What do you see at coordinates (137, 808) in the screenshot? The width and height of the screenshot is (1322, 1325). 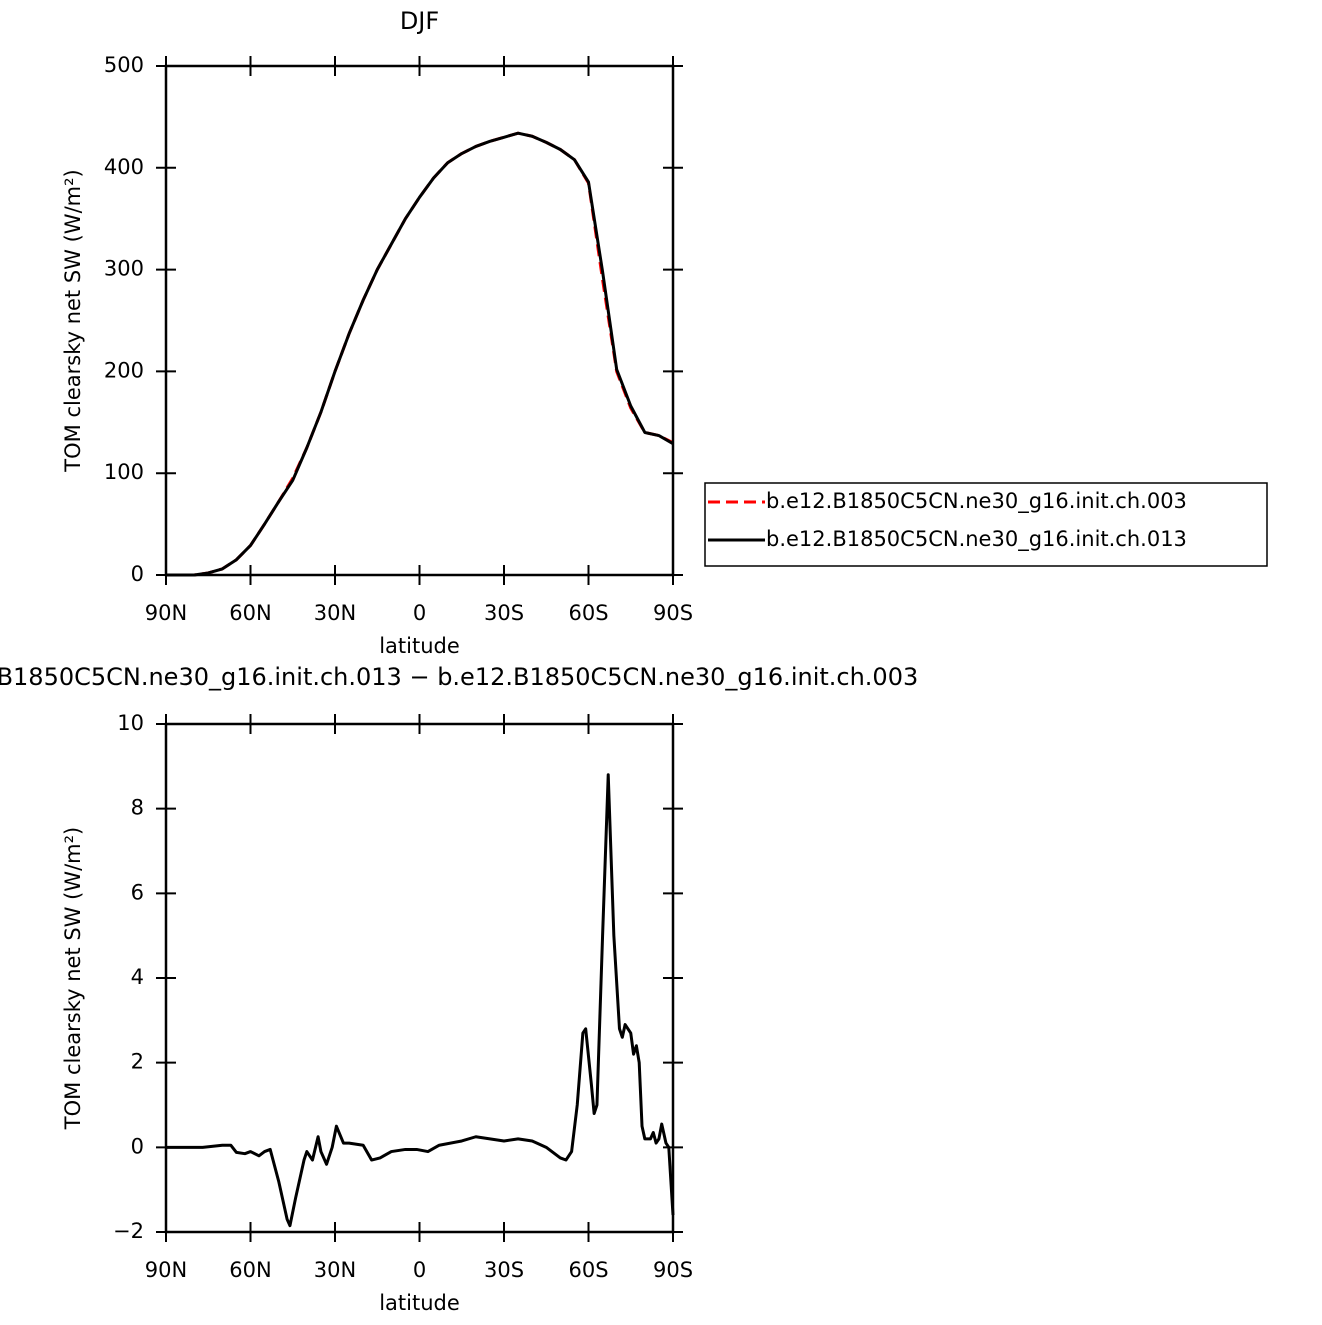 I see `y-tick-label: 8` at bounding box center [137, 808].